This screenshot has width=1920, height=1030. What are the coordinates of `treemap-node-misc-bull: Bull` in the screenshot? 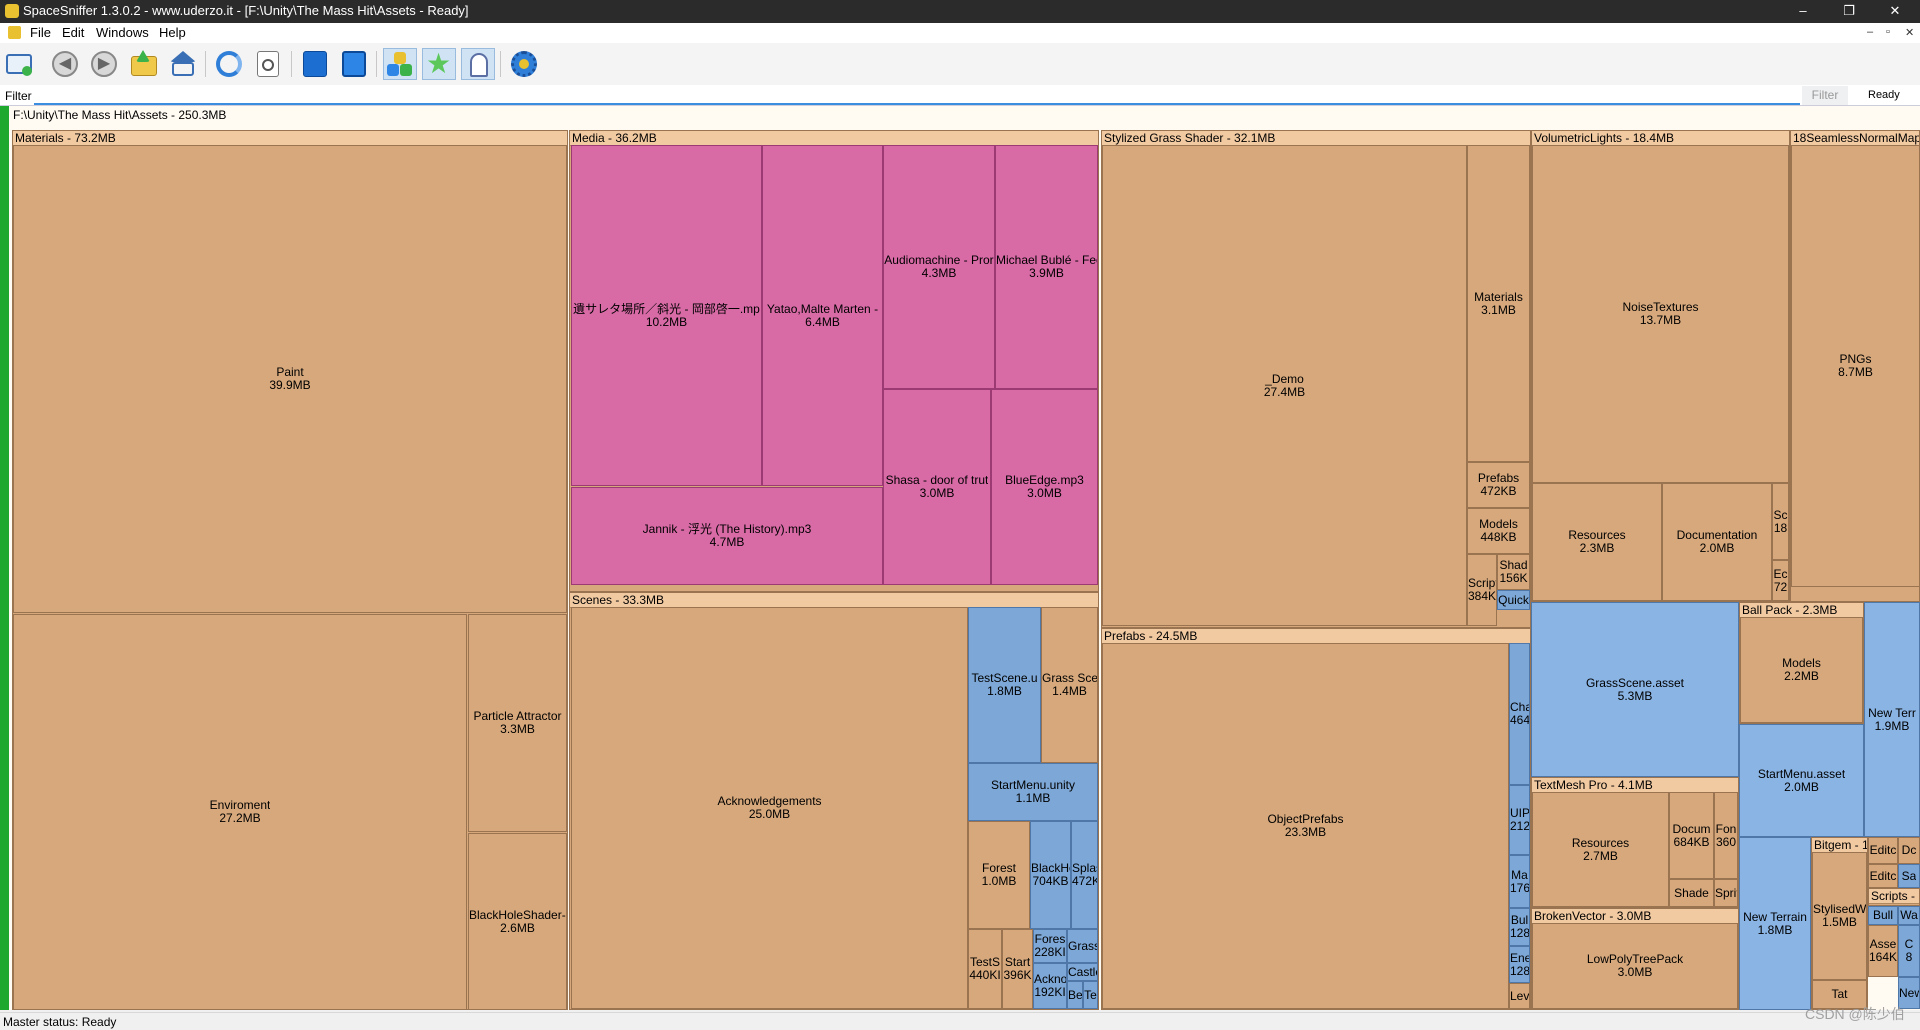 It's located at (1883, 915).